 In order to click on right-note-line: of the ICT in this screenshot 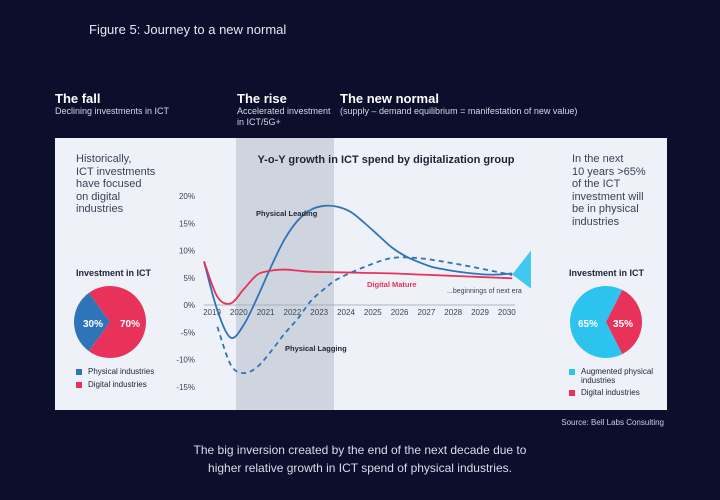, I will do `click(596, 184)`.